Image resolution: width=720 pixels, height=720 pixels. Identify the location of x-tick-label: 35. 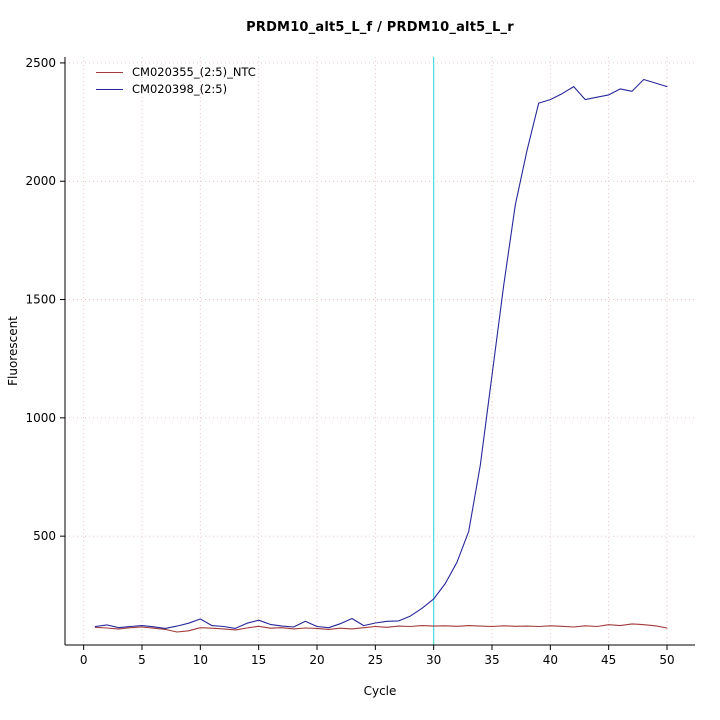
(491, 660).